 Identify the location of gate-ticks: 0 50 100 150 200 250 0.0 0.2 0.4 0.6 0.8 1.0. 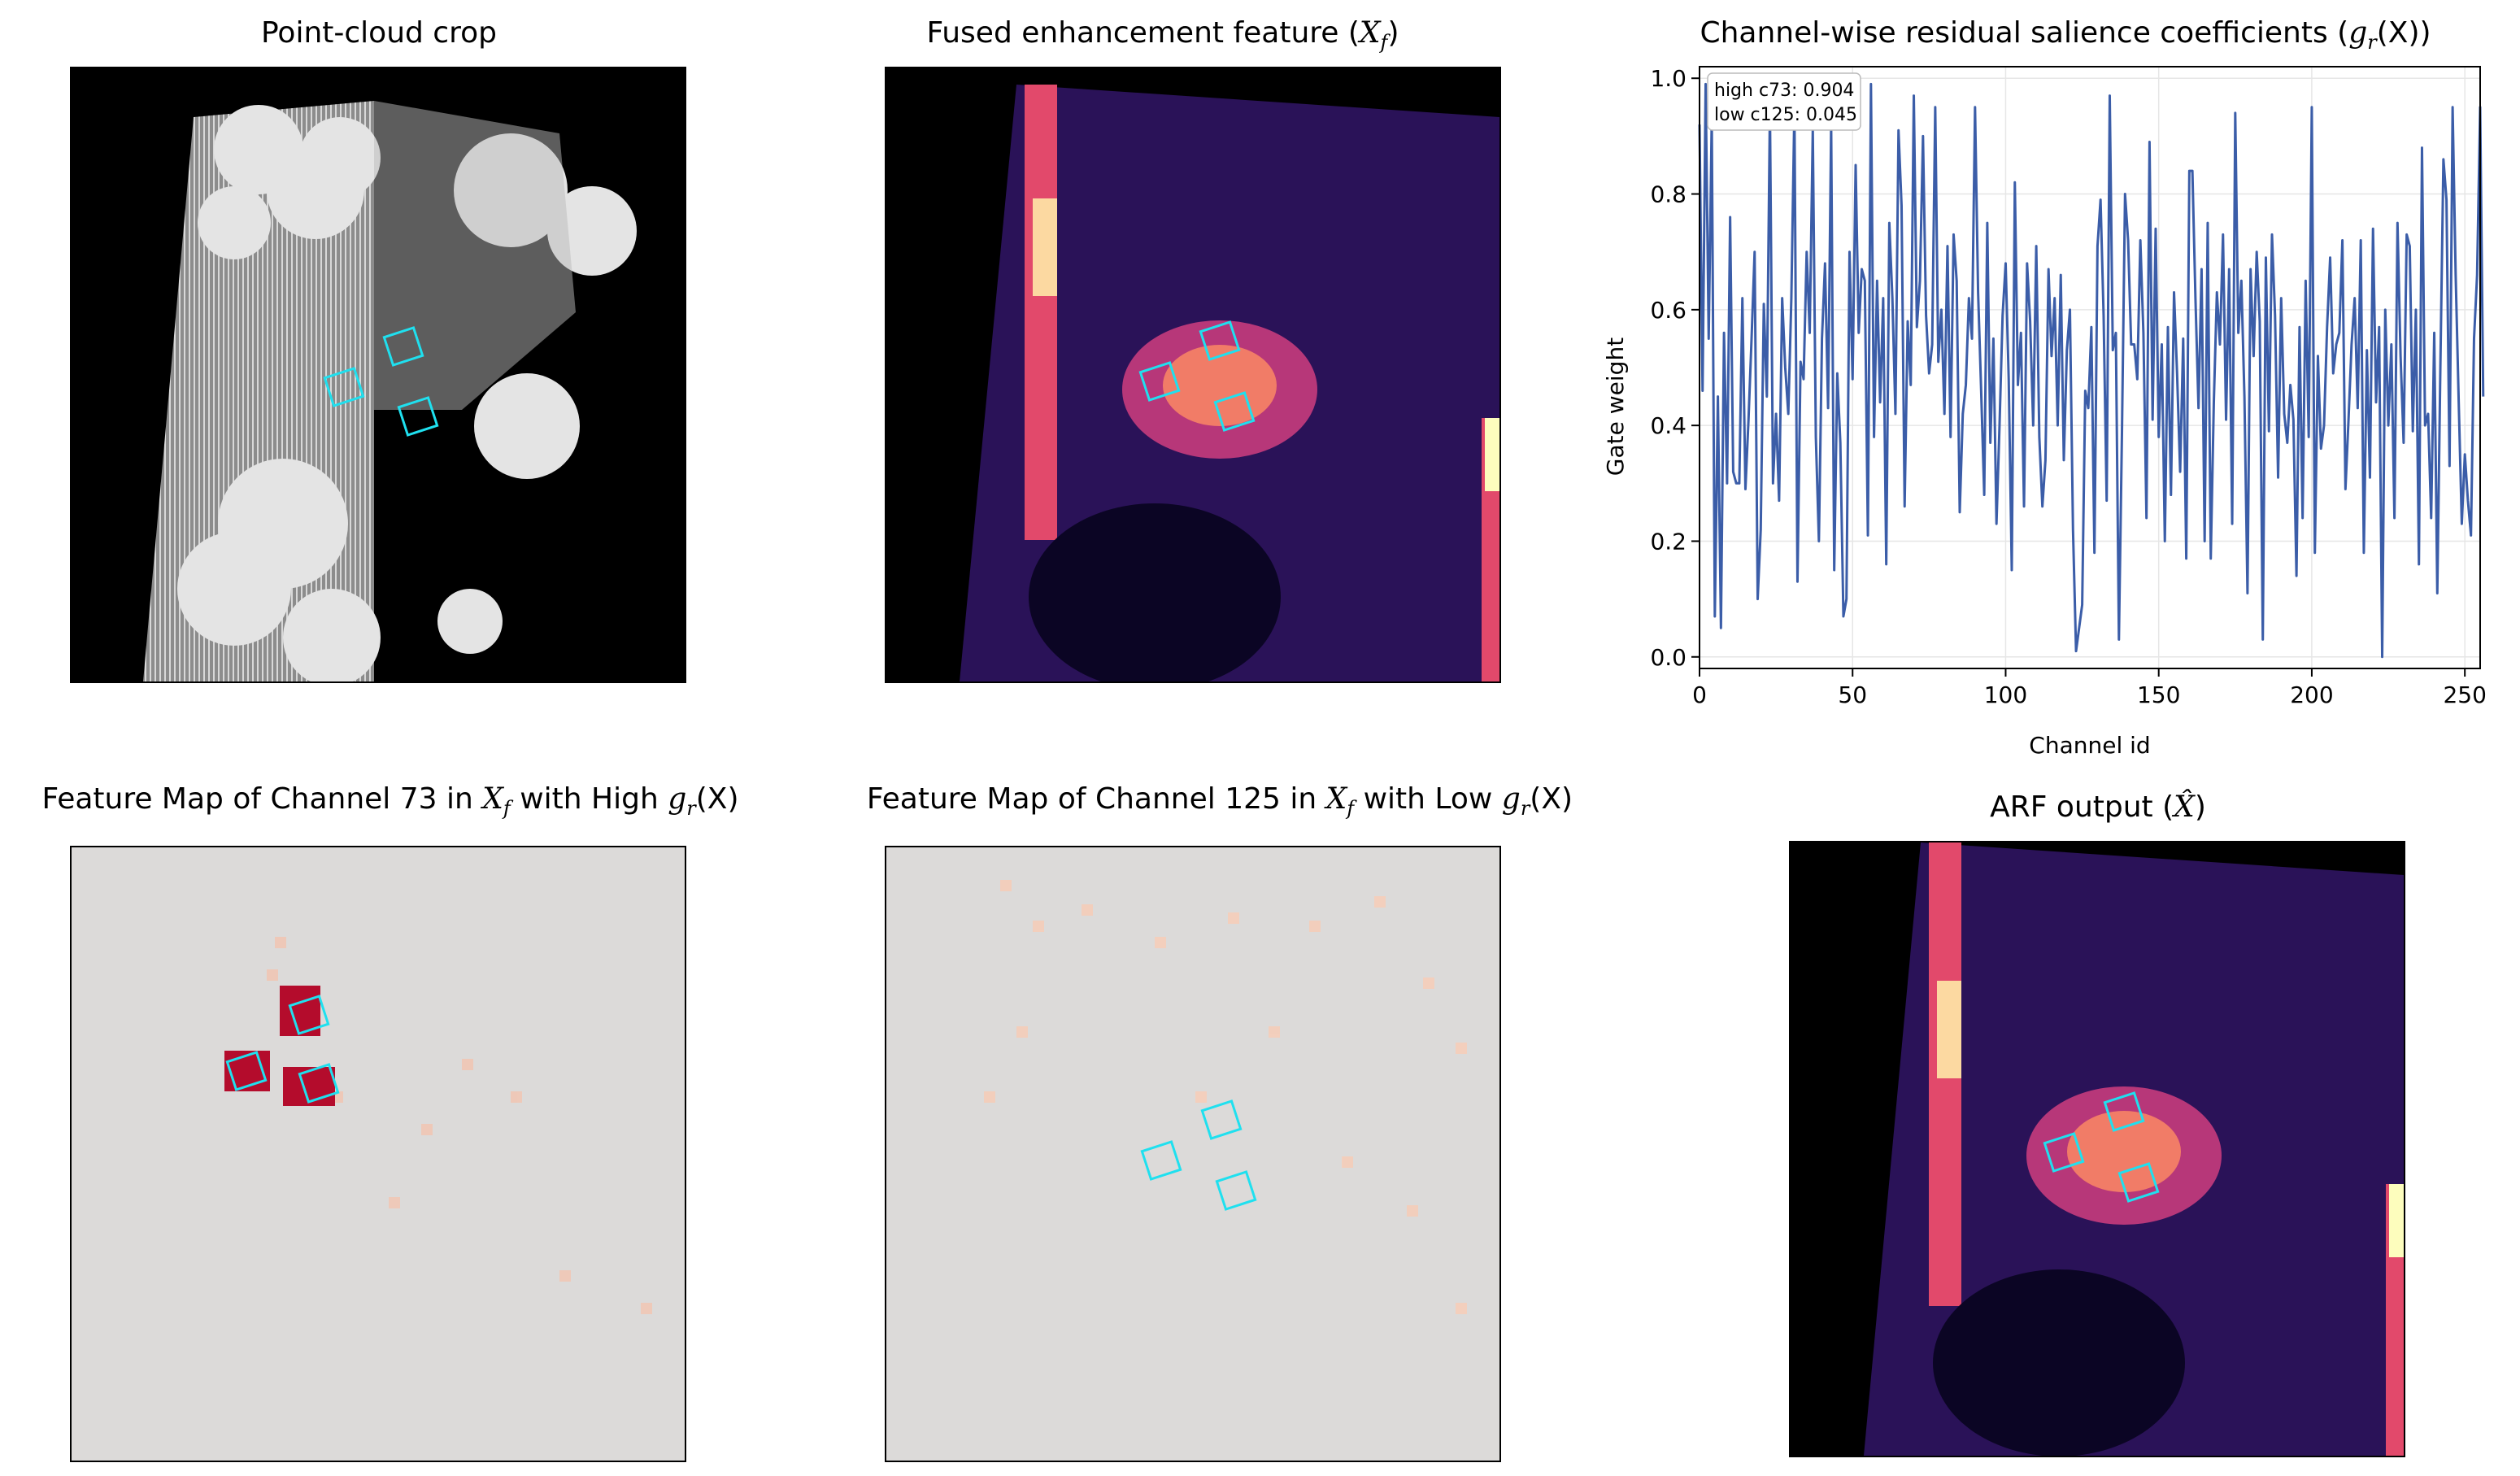
(2068, 386).